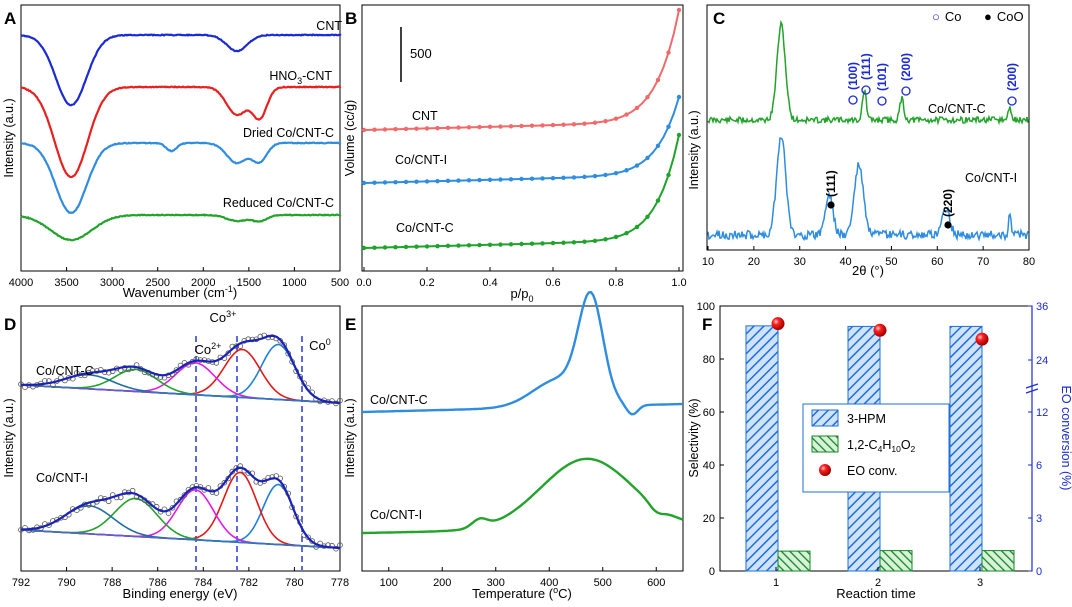  I want to click on panel-c-tick-label: 20, so click(754, 262).